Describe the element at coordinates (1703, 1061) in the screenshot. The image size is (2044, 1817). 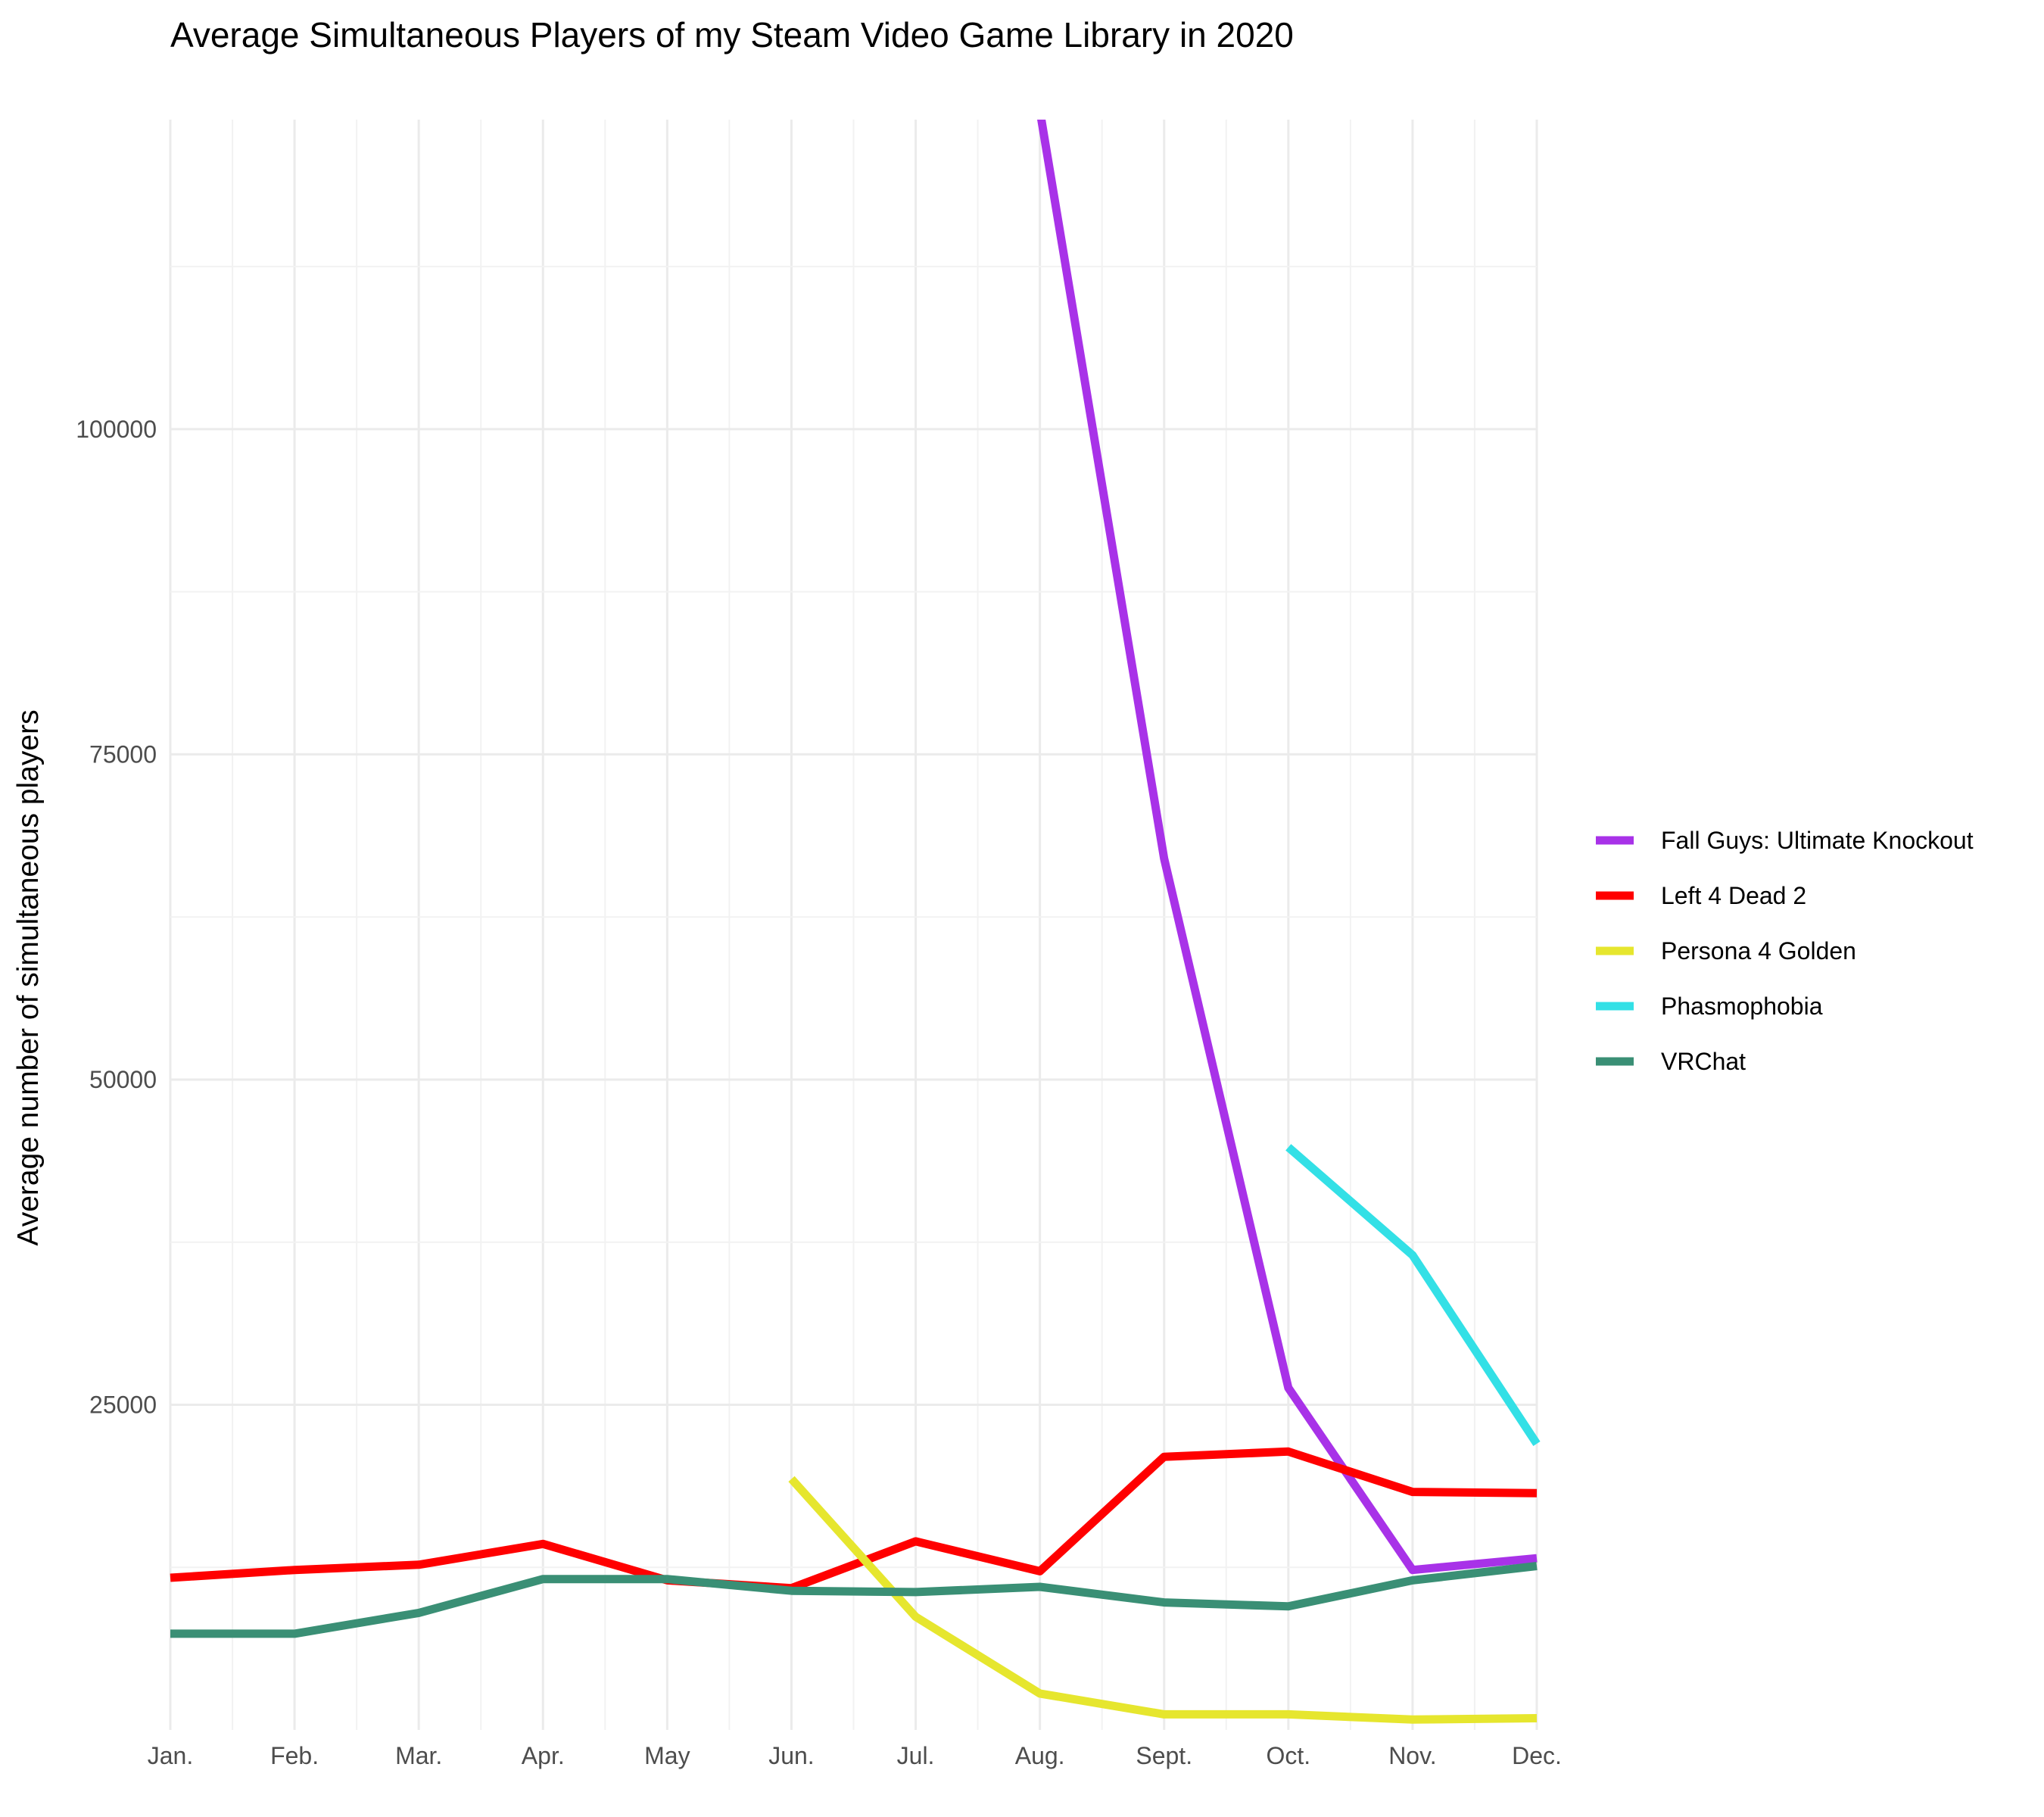
I see `legend-label: VRChat` at that location.